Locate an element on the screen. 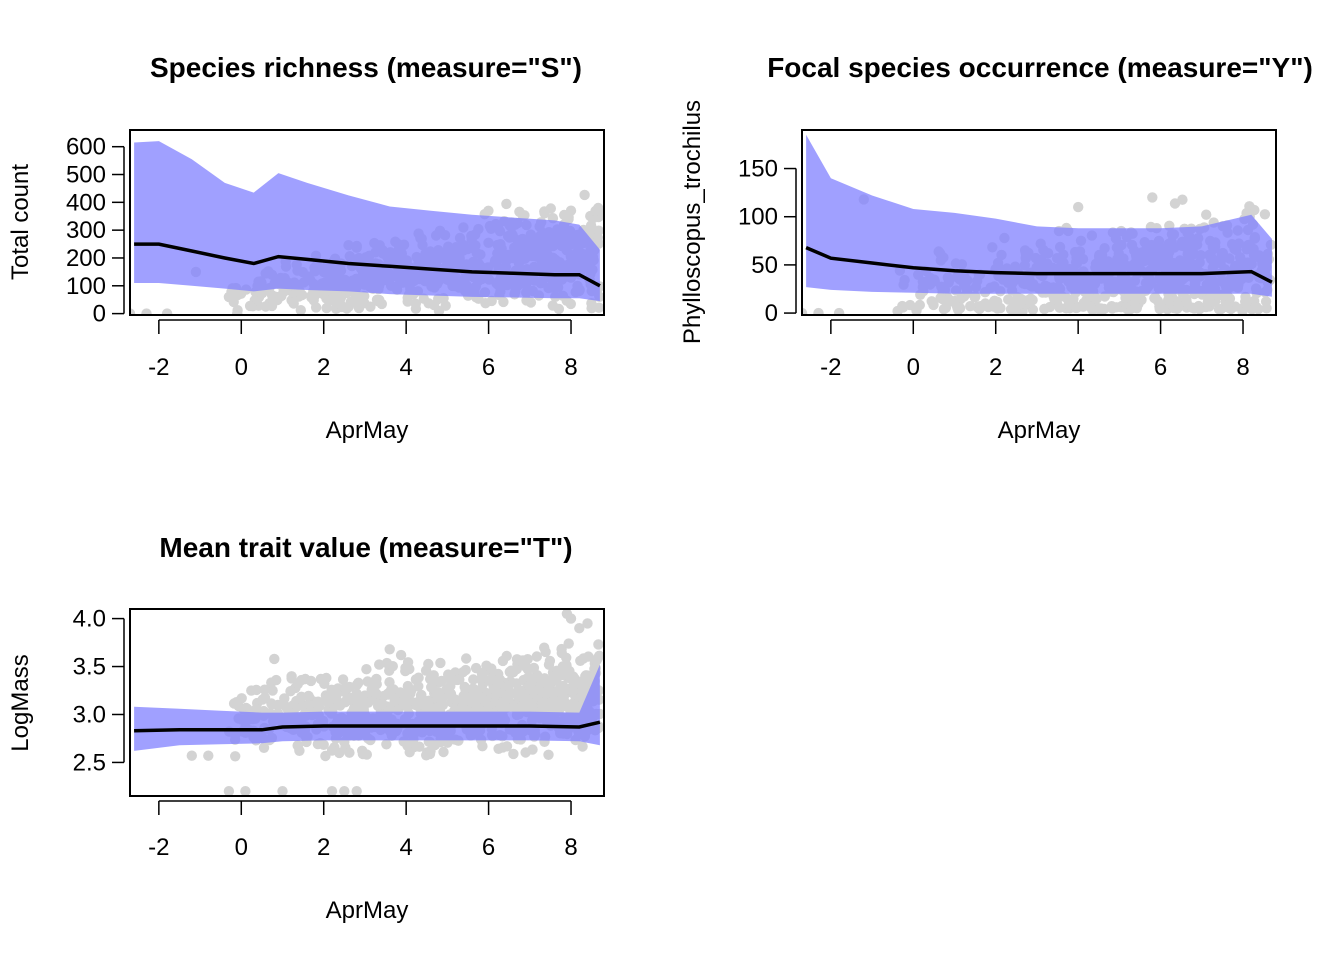 The image size is (1344, 960). panel1-confidence-band is located at coordinates (367, 221).